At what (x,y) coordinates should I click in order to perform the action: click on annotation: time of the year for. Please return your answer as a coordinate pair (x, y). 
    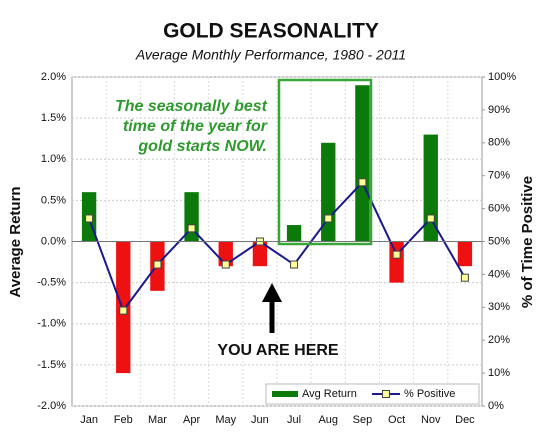
    Looking at the image, I should click on (195, 126).